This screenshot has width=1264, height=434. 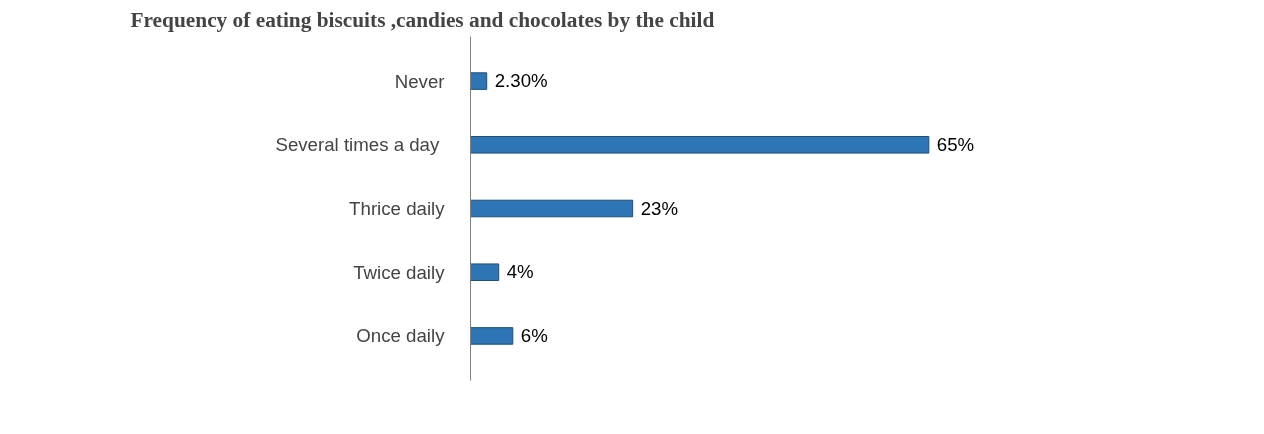 What do you see at coordinates (397, 208) in the screenshot?
I see `y-tick-label: Thrice daily` at bounding box center [397, 208].